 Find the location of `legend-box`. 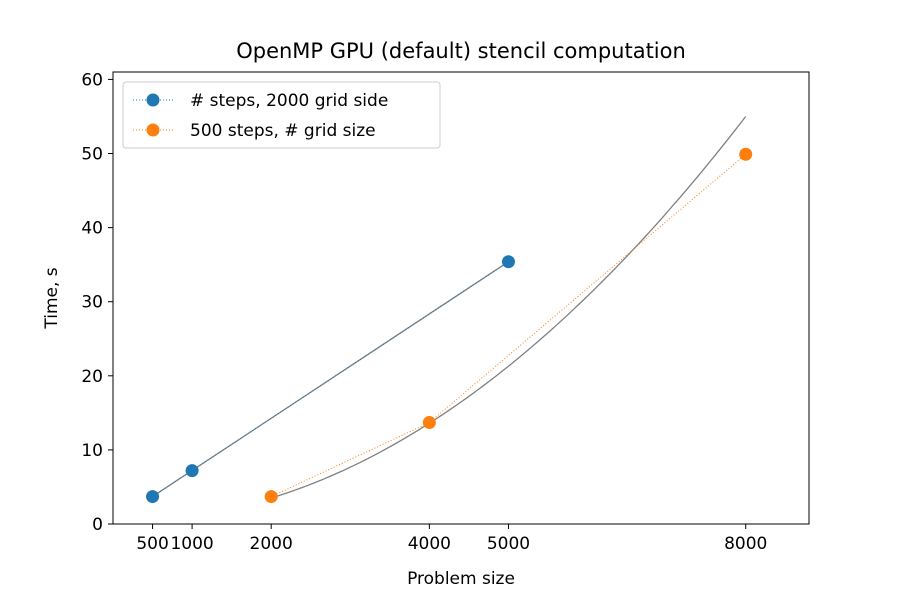

legend-box is located at coordinates (281, 115).